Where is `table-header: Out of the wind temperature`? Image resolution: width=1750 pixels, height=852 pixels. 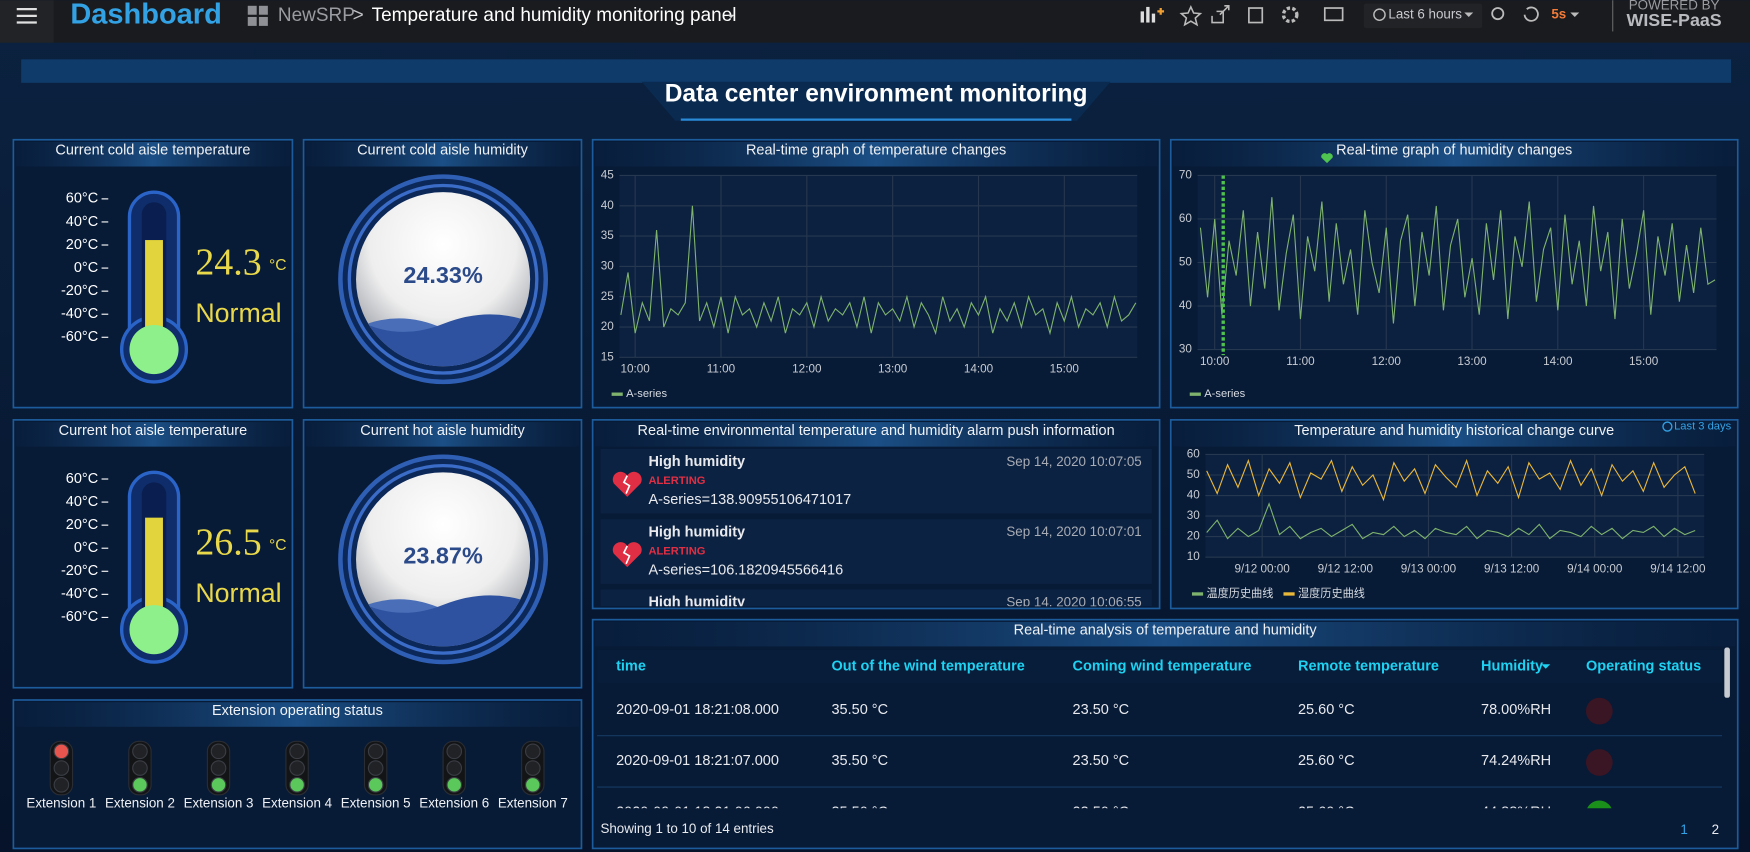
table-header: Out of the wind temperature is located at coordinates (927, 666).